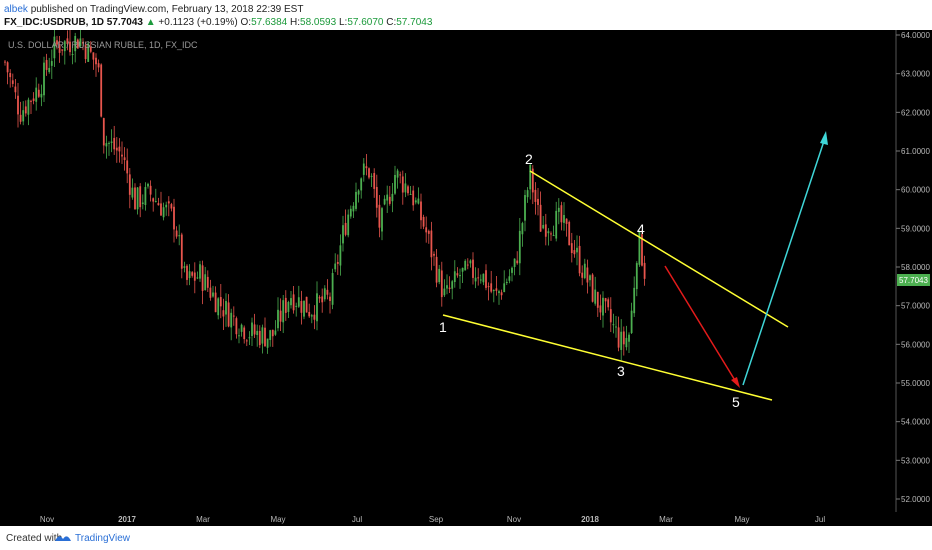 Image resolution: width=932 pixels, height=550 pixels. I want to click on price-axis-label: 64.0000, so click(915, 35).